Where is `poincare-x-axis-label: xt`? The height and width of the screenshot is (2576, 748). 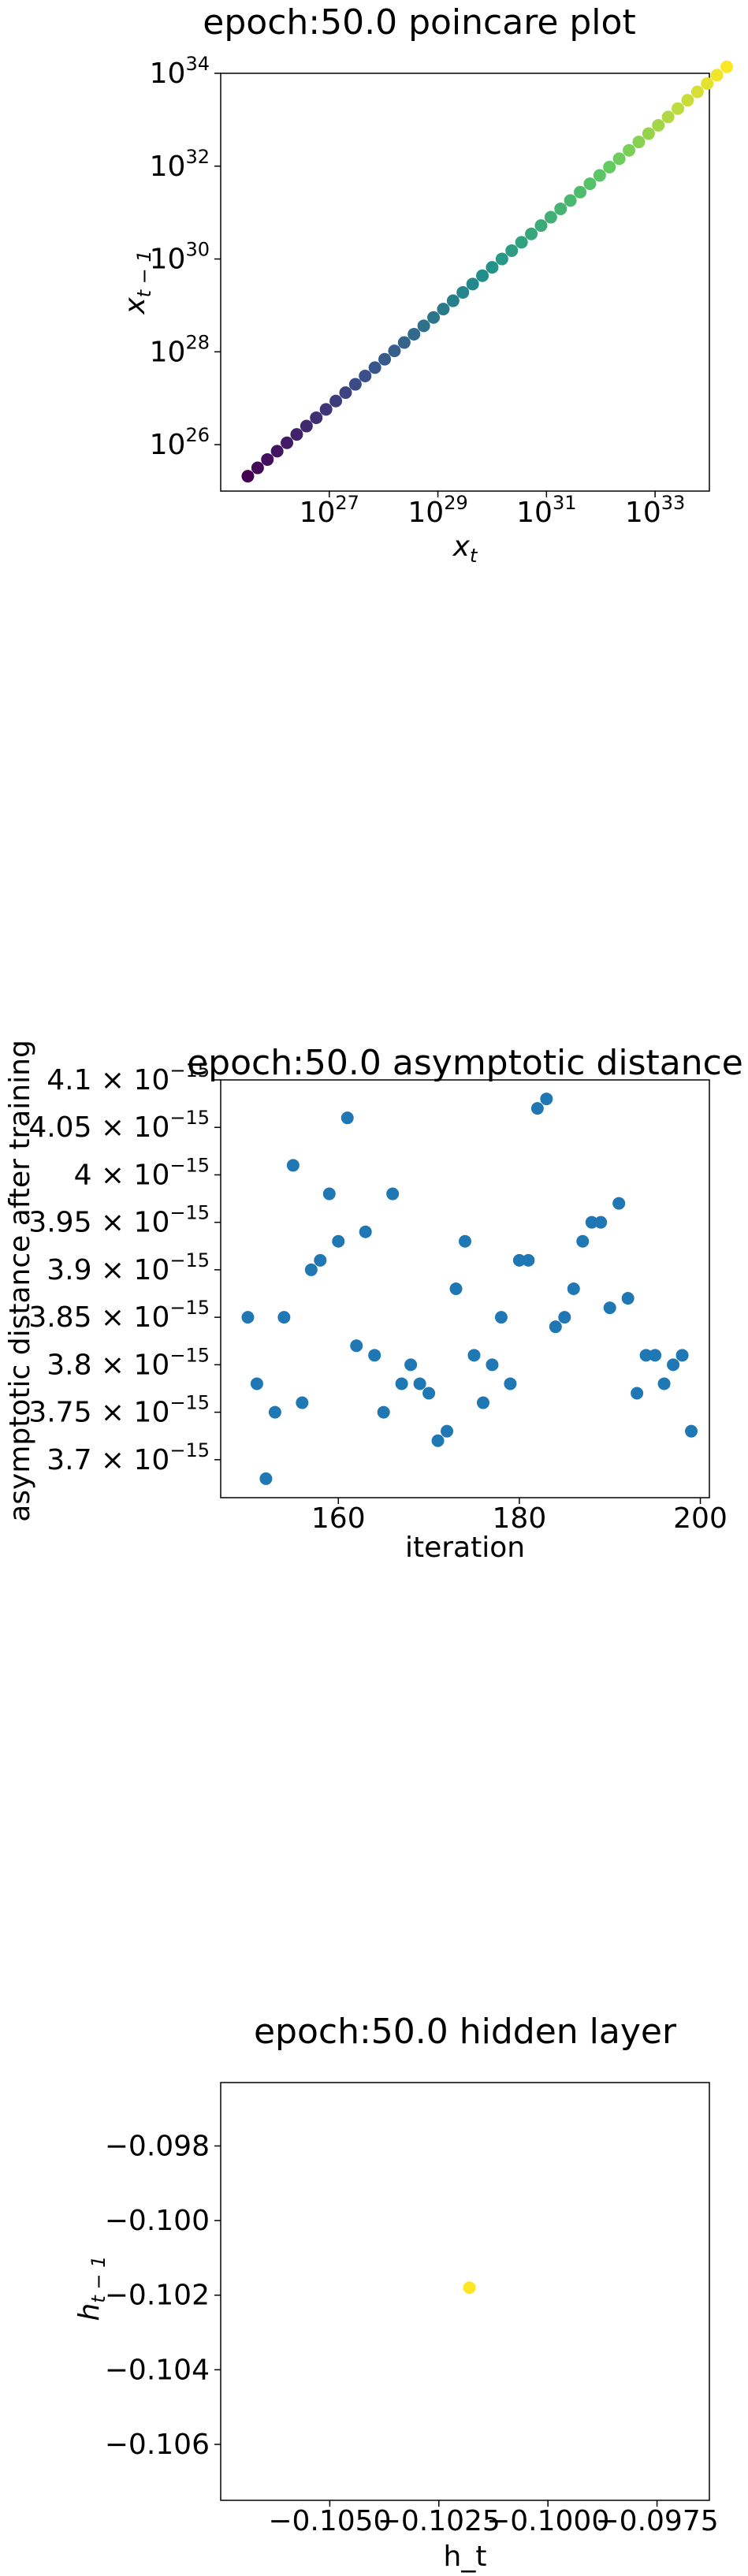
poincare-x-axis-label: xt is located at coordinates (465, 548).